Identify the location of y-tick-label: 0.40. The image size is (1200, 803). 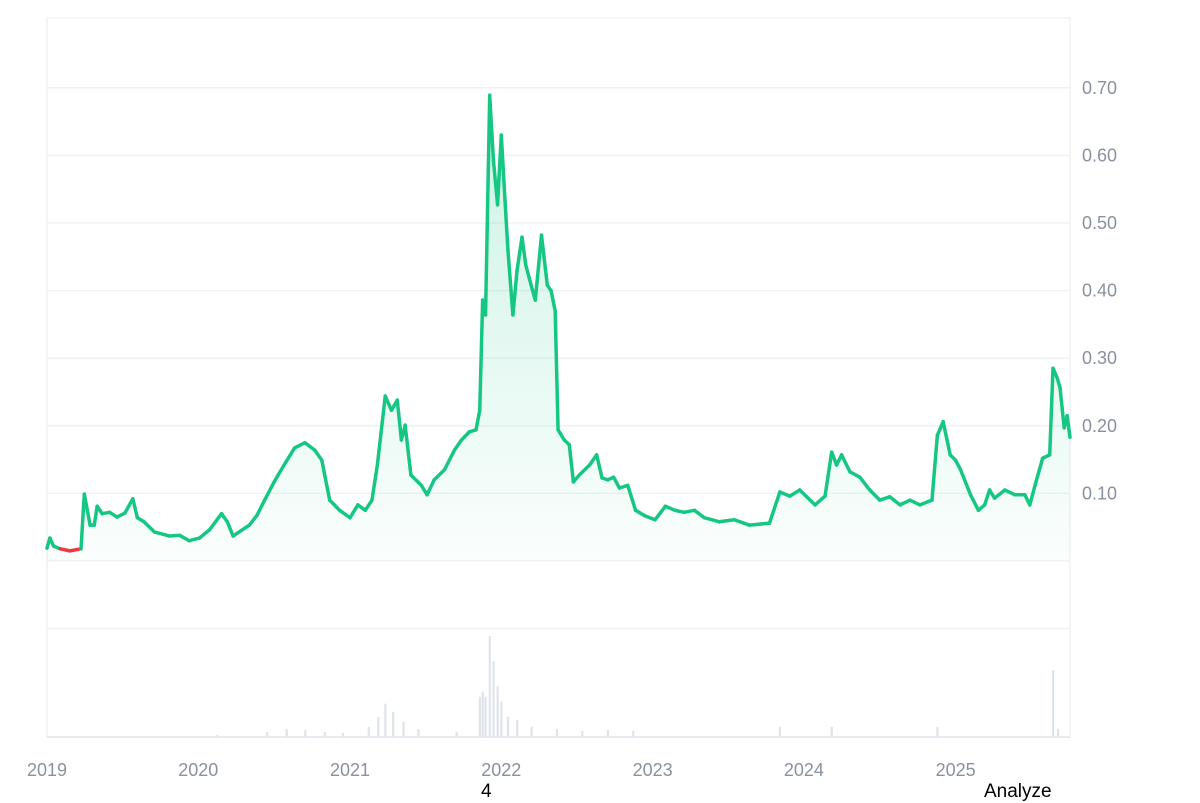
(1099, 291).